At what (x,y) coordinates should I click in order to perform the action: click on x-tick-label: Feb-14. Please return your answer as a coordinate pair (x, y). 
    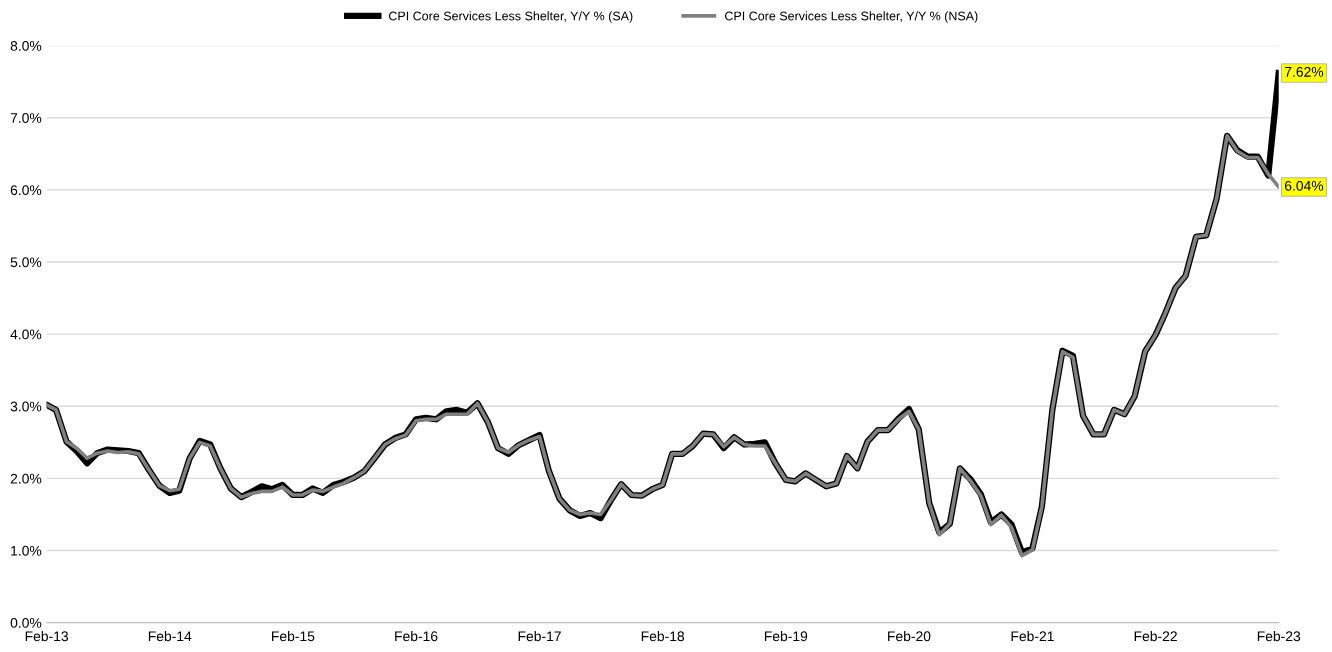
    Looking at the image, I should click on (170, 636).